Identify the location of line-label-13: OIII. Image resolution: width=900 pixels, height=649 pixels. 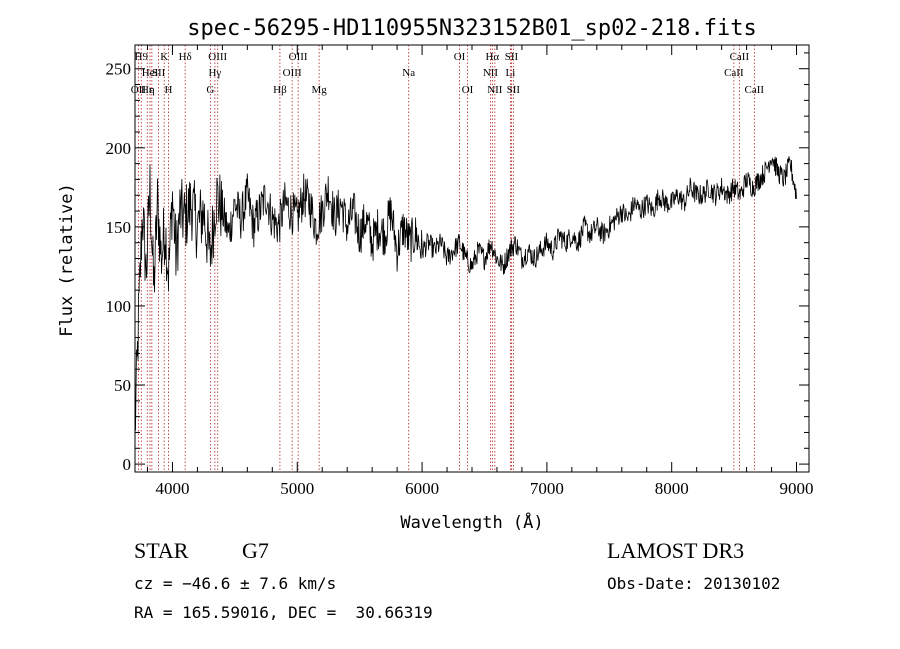
(292, 73).